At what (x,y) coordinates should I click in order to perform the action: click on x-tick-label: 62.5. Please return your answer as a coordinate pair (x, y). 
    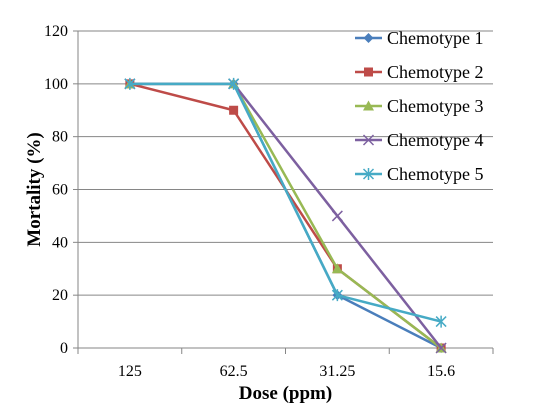
    Looking at the image, I should click on (234, 371).